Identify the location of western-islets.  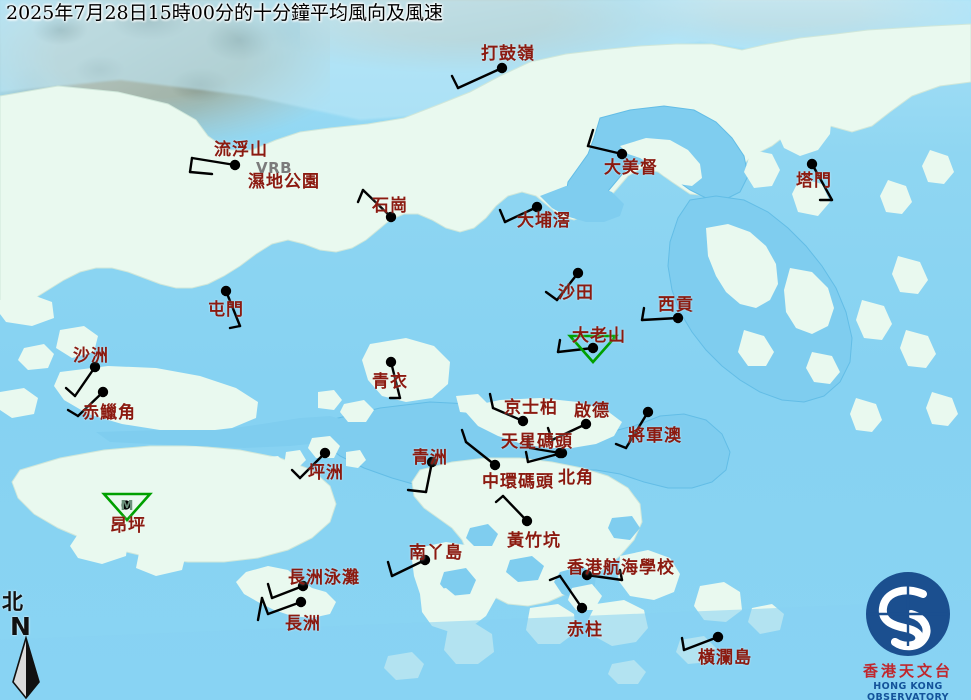
(49, 356).